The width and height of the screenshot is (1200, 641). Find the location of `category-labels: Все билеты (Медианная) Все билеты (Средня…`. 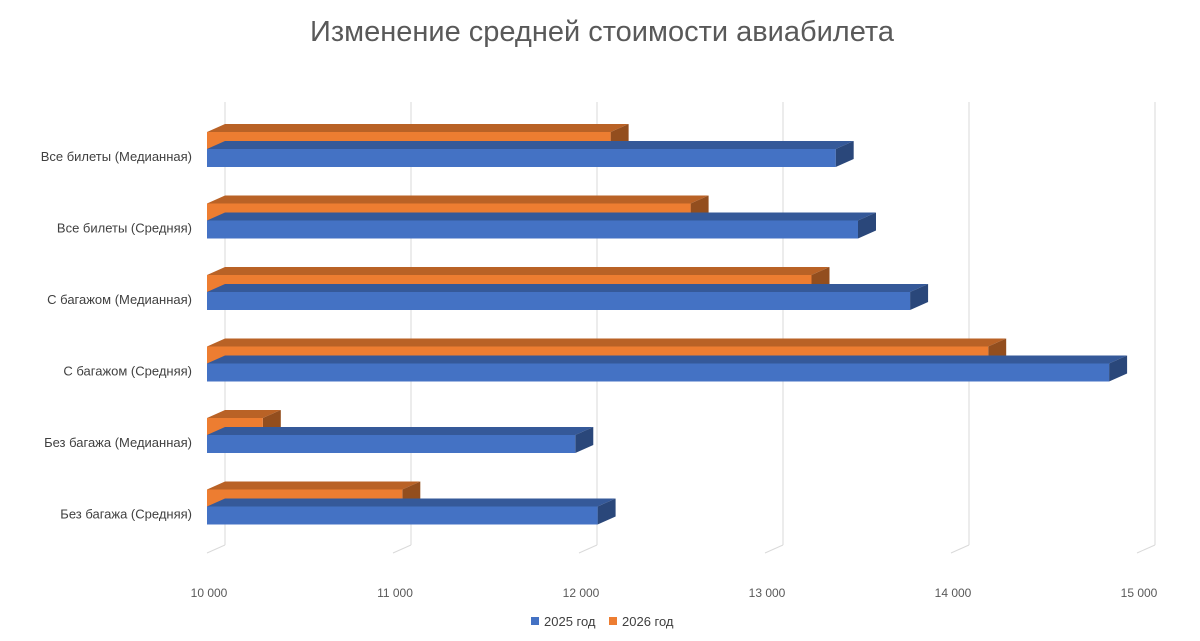

category-labels: Все билеты (Медианная) Все билеты (Средня… is located at coordinates (116, 335).